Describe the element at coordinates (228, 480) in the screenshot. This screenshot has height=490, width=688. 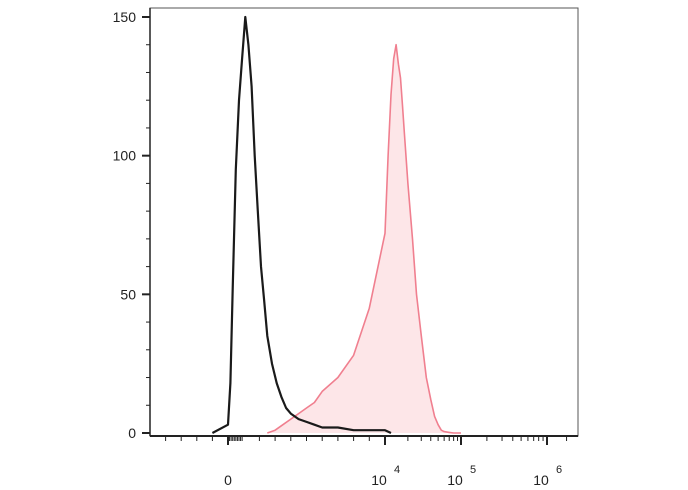
I see `x-tick-label: 0` at that location.